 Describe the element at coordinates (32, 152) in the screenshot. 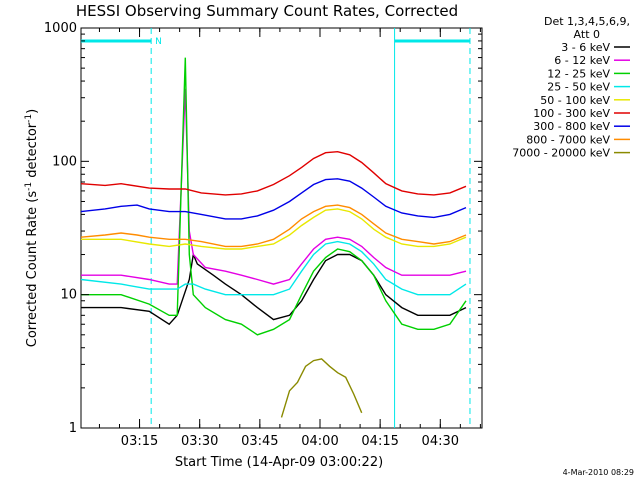

I see `y-label-middle: detector` at that location.